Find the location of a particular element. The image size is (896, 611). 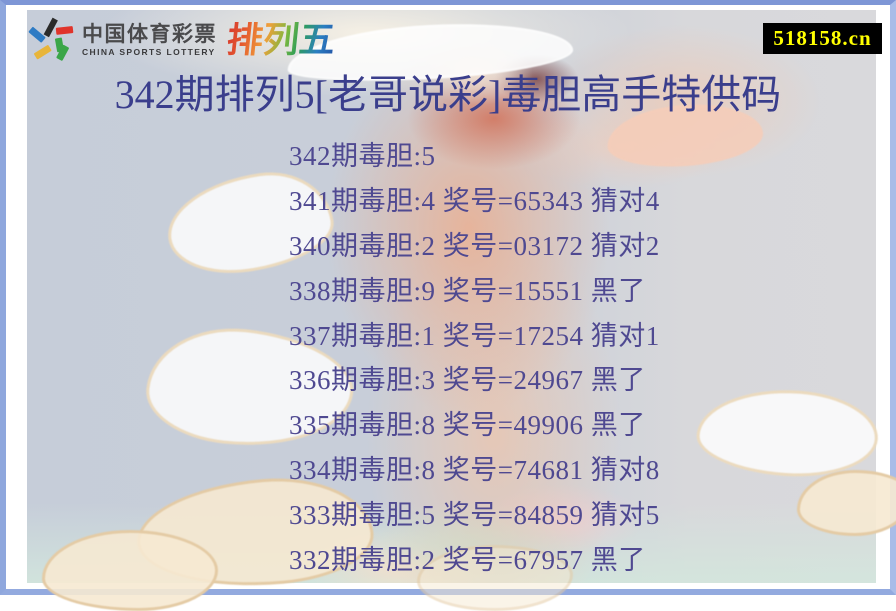

prediction-row: 336期毒胆:3 奖号=24967 黑了 is located at coordinates (467, 380).